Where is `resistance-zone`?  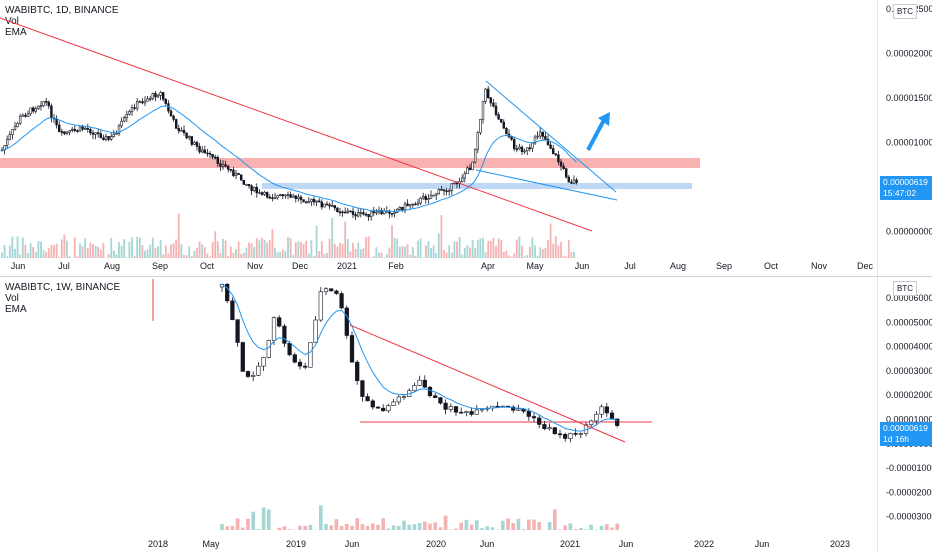 resistance-zone is located at coordinates (350, 163).